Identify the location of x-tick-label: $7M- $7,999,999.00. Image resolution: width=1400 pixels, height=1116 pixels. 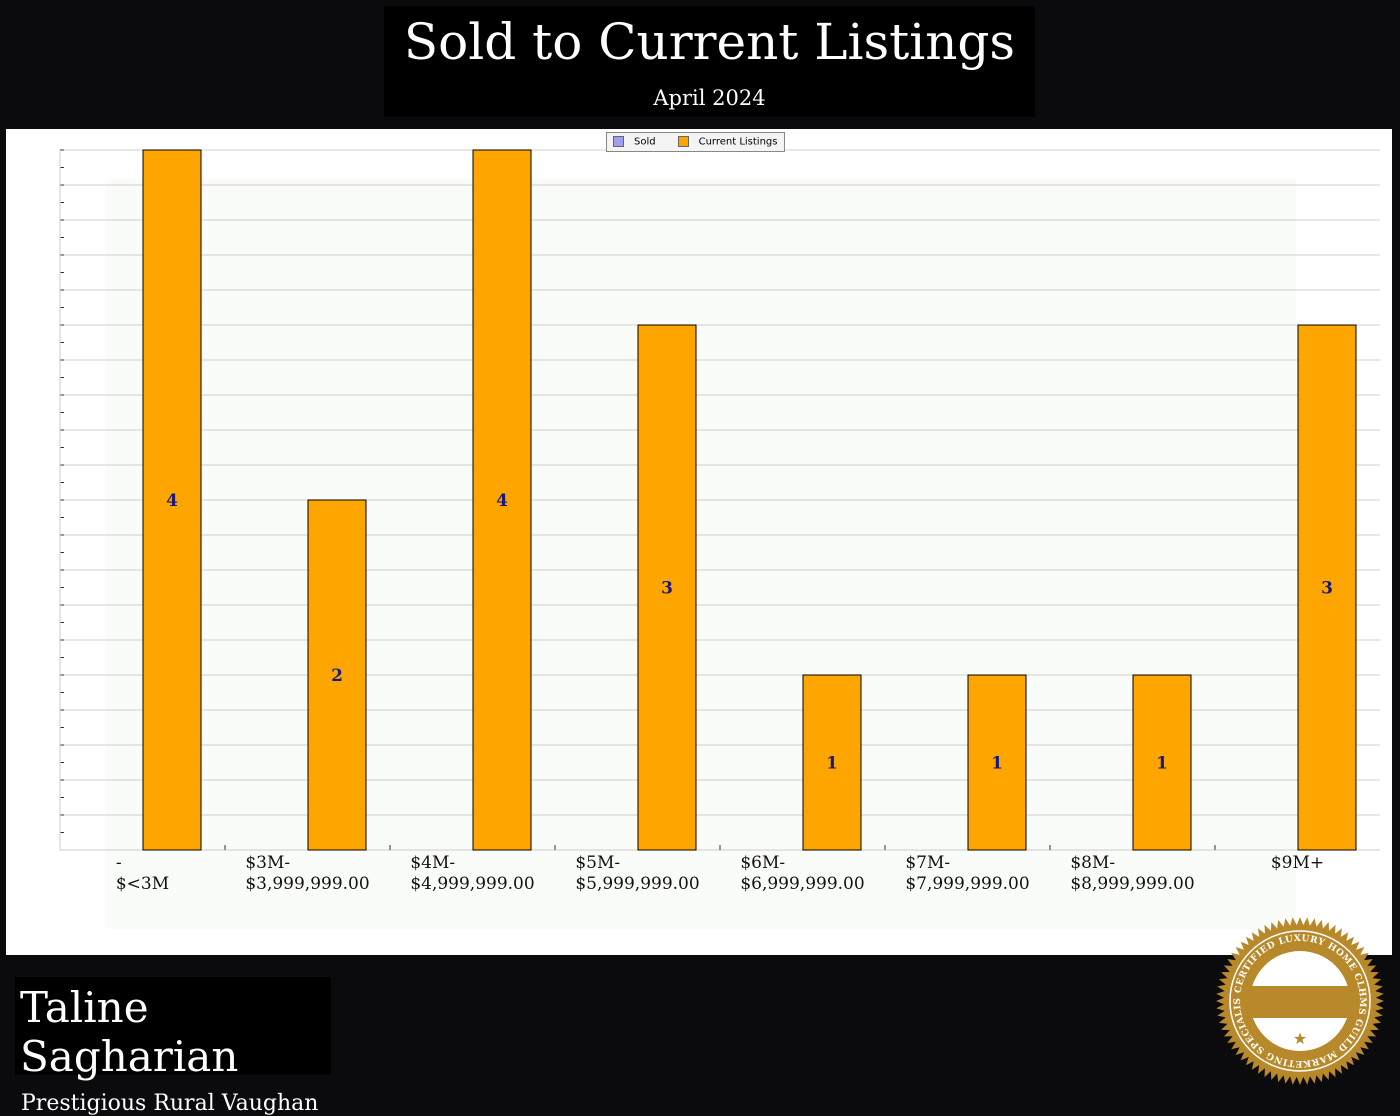
(967, 874).